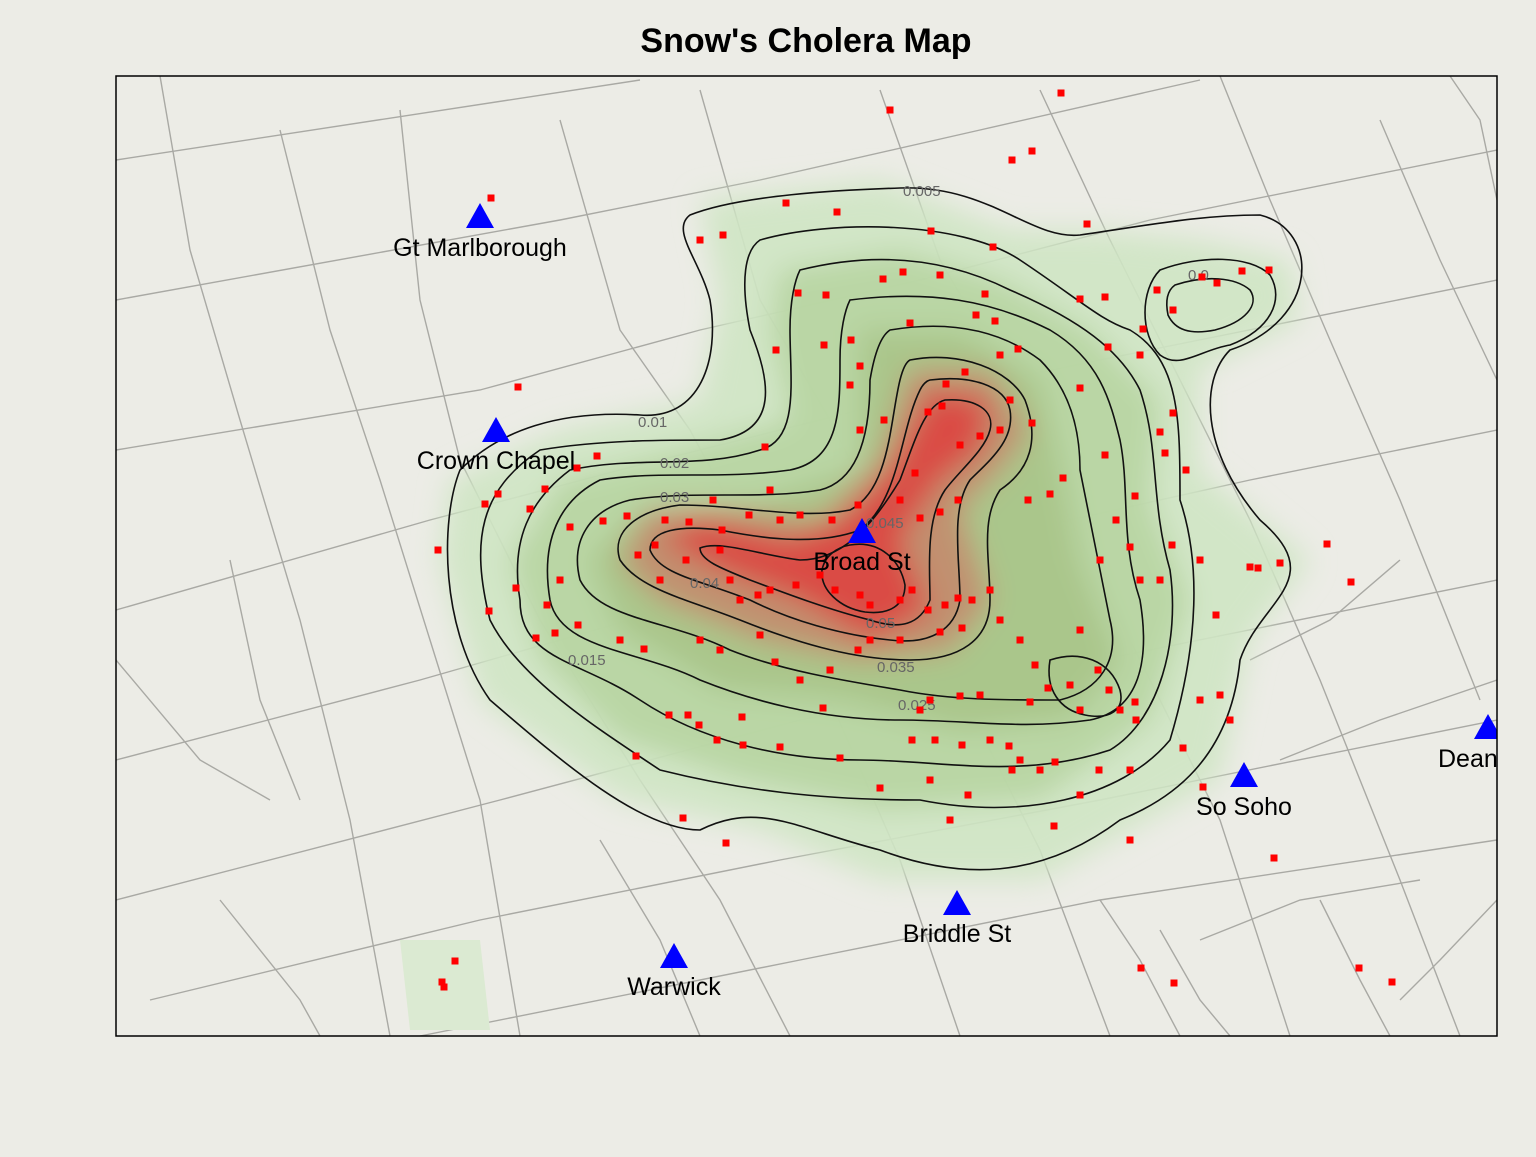 Image resolution: width=1536 pixels, height=1157 pixels. Describe the element at coordinates (496, 461) in the screenshot. I see `pump-label: Crown Chapel` at that location.